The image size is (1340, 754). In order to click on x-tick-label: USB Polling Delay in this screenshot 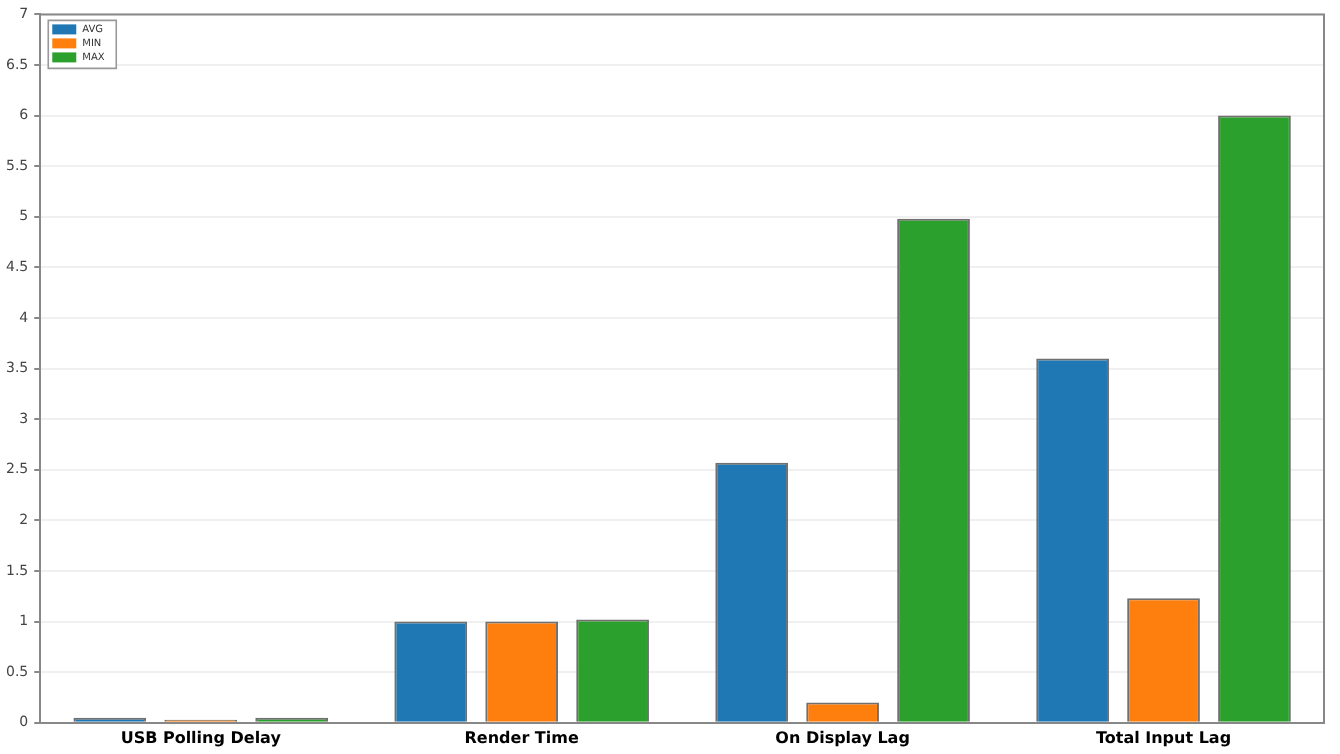, I will do `click(201, 737)`.